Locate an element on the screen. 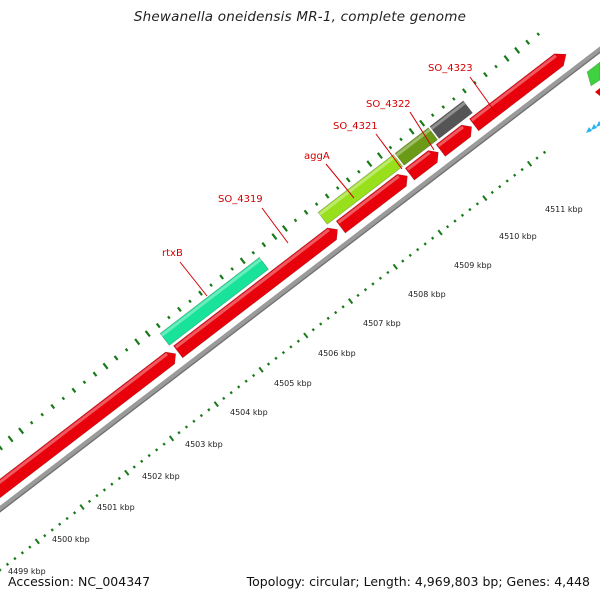 Image resolution: width=600 pixels, height=600 pixels. gene-rtxB-box is located at coordinates (214, 301).